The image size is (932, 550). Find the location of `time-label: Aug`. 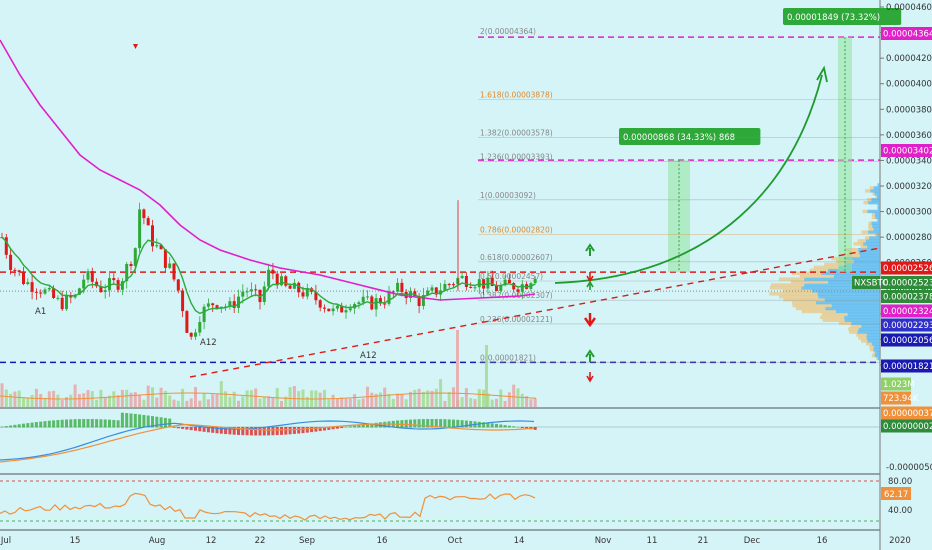

time-label: Aug is located at coordinates (157, 541).